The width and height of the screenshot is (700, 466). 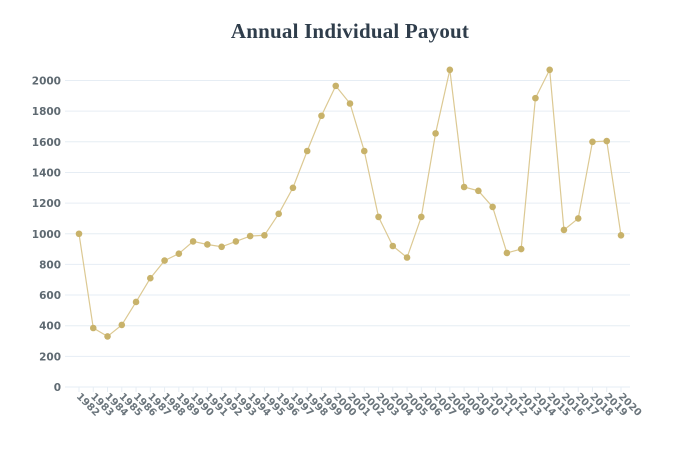 I want to click on y-tick-label: 200, so click(x=50, y=357).